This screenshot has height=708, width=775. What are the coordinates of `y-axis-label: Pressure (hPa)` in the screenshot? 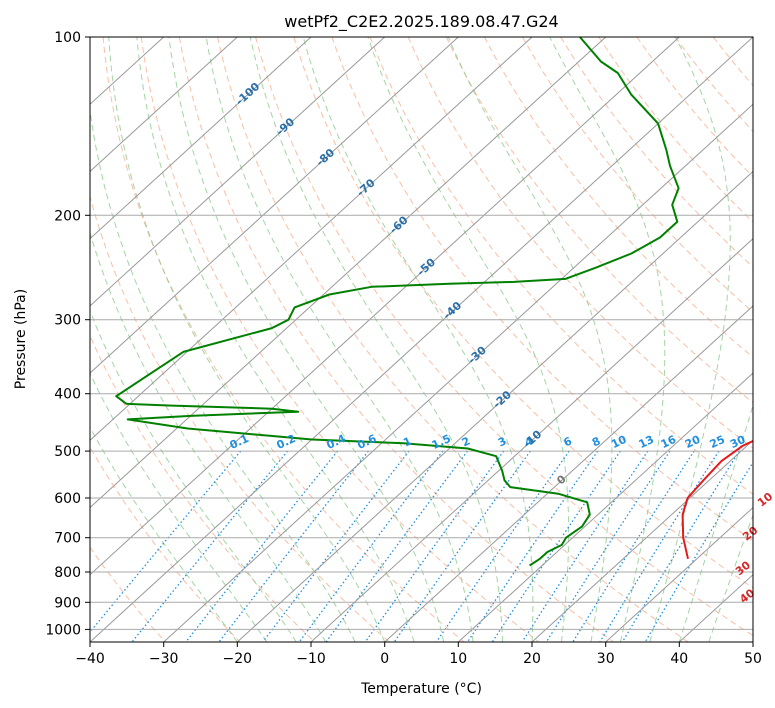 It's located at (21, 339).